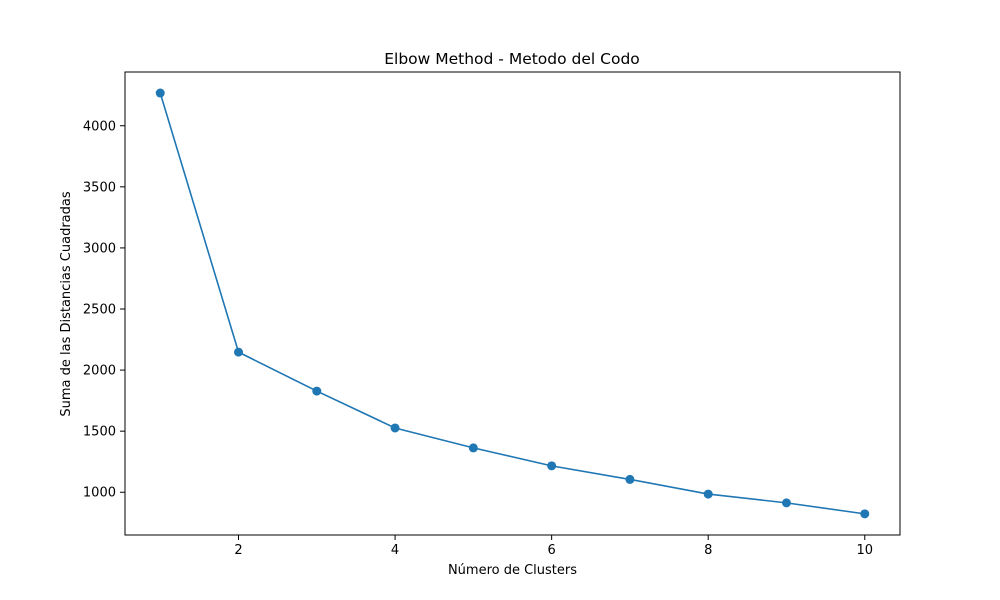  What do you see at coordinates (512, 570) in the screenshot?
I see `x-axis-label: Número de Clusters` at bounding box center [512, 570].